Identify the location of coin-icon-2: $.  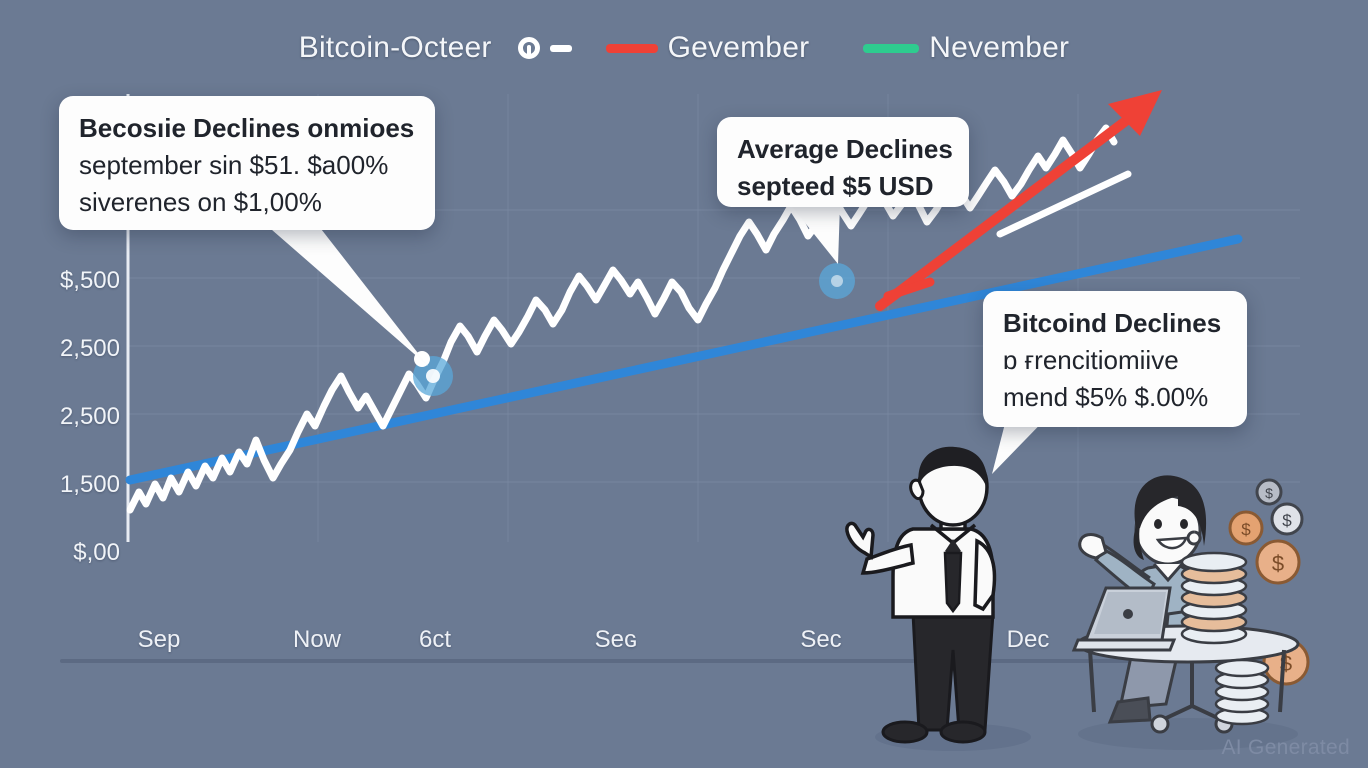
(1287, 519).